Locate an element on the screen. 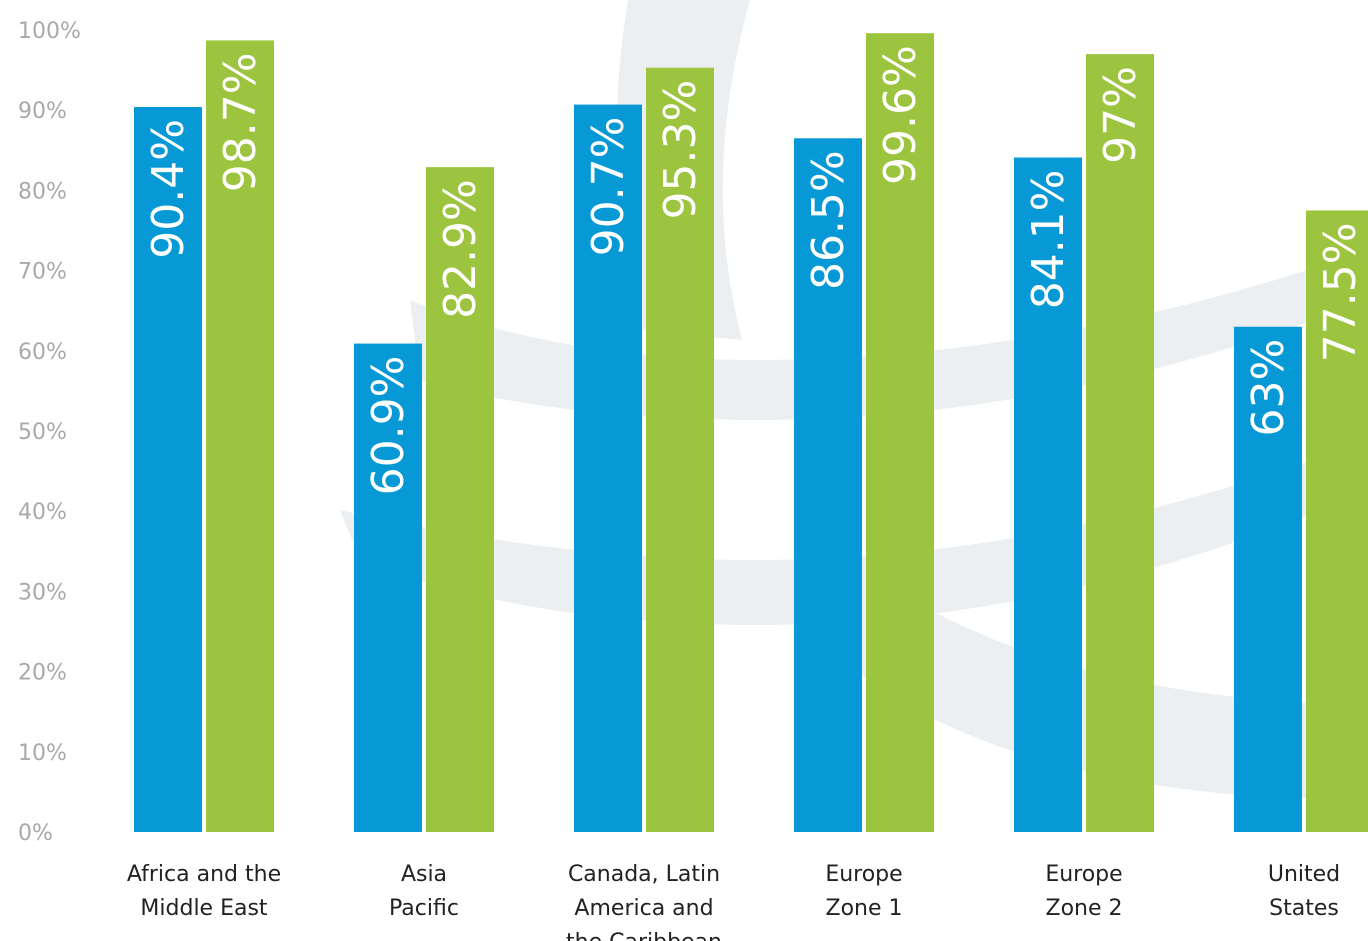 The image size is (1368, 941). x-tick-label: United States is located at coordinates (1304, 891).